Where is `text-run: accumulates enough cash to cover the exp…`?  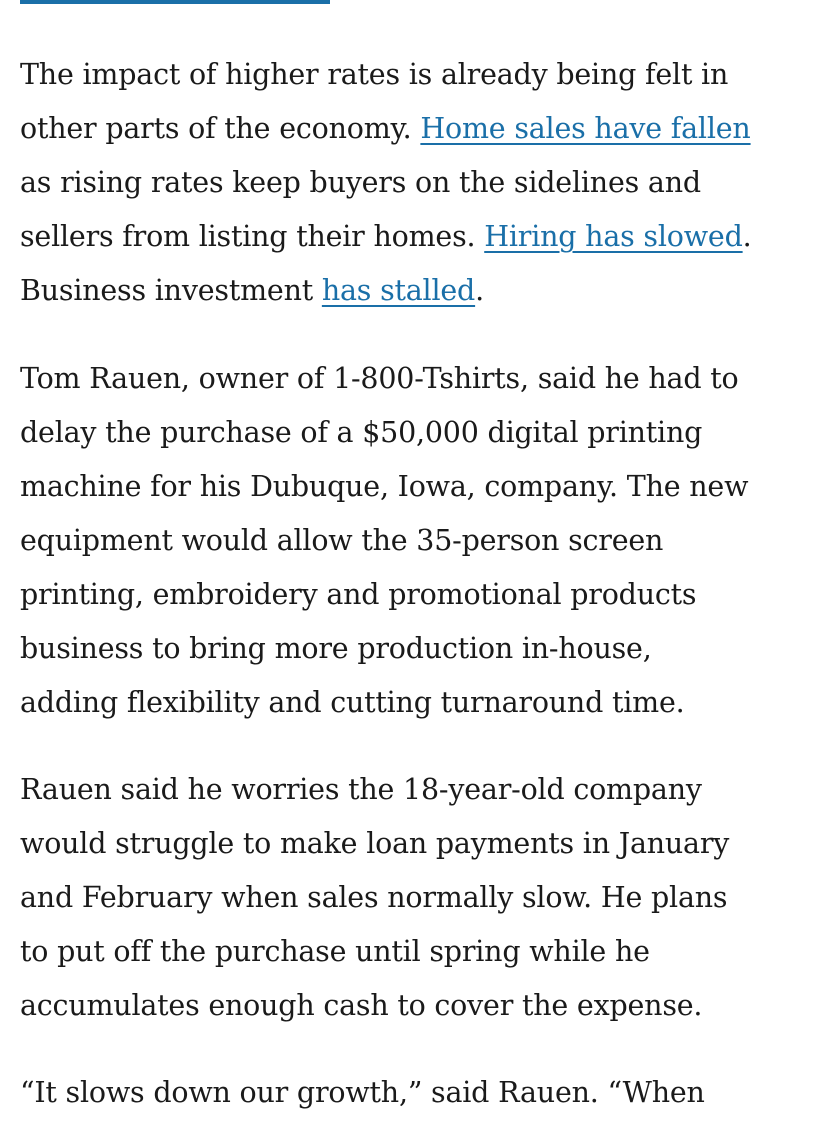 text-run: accumulates enough cash to cover the exp… is located at coordinates (361, 1005).